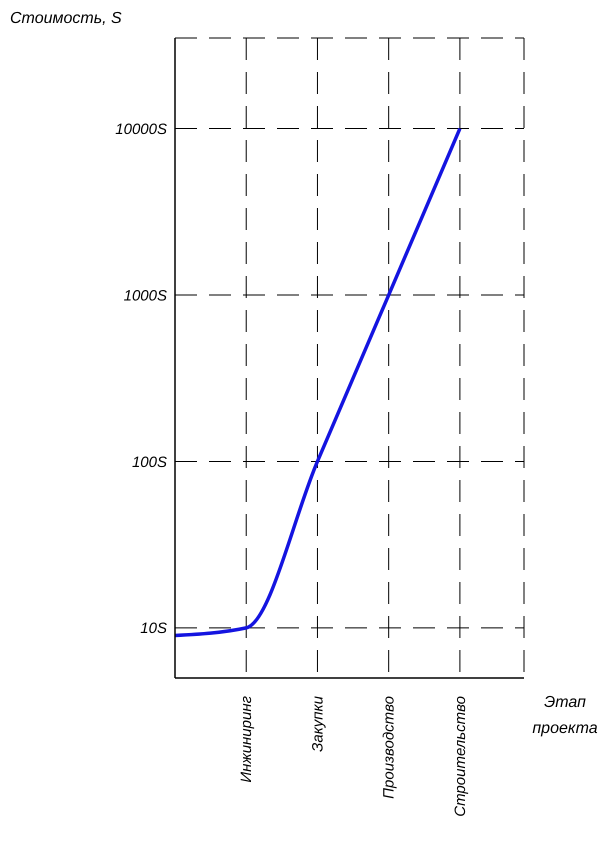  Describe the element at coordinates (389, 747) in the screenshot. I see `x-tick-label: Производство` at that location.